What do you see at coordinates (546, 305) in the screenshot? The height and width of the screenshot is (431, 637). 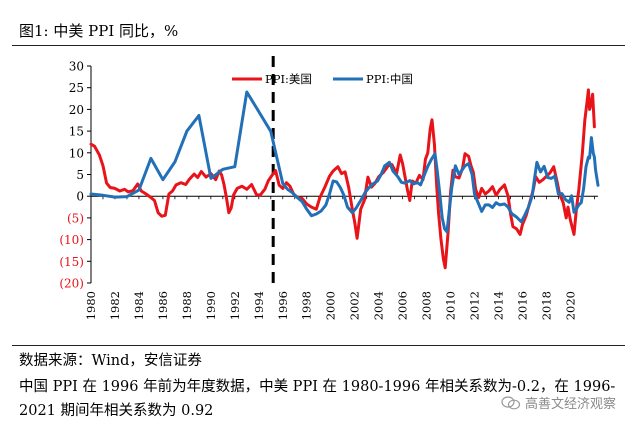 I see `x-tick-label: 2018` at bounding box center [546, 305].